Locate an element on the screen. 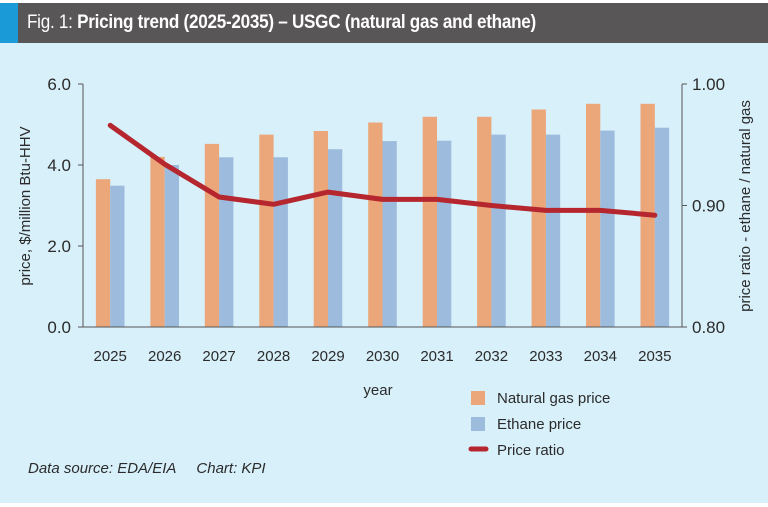  figure-number: Fig. 1: is located at coordinates (52, 22).